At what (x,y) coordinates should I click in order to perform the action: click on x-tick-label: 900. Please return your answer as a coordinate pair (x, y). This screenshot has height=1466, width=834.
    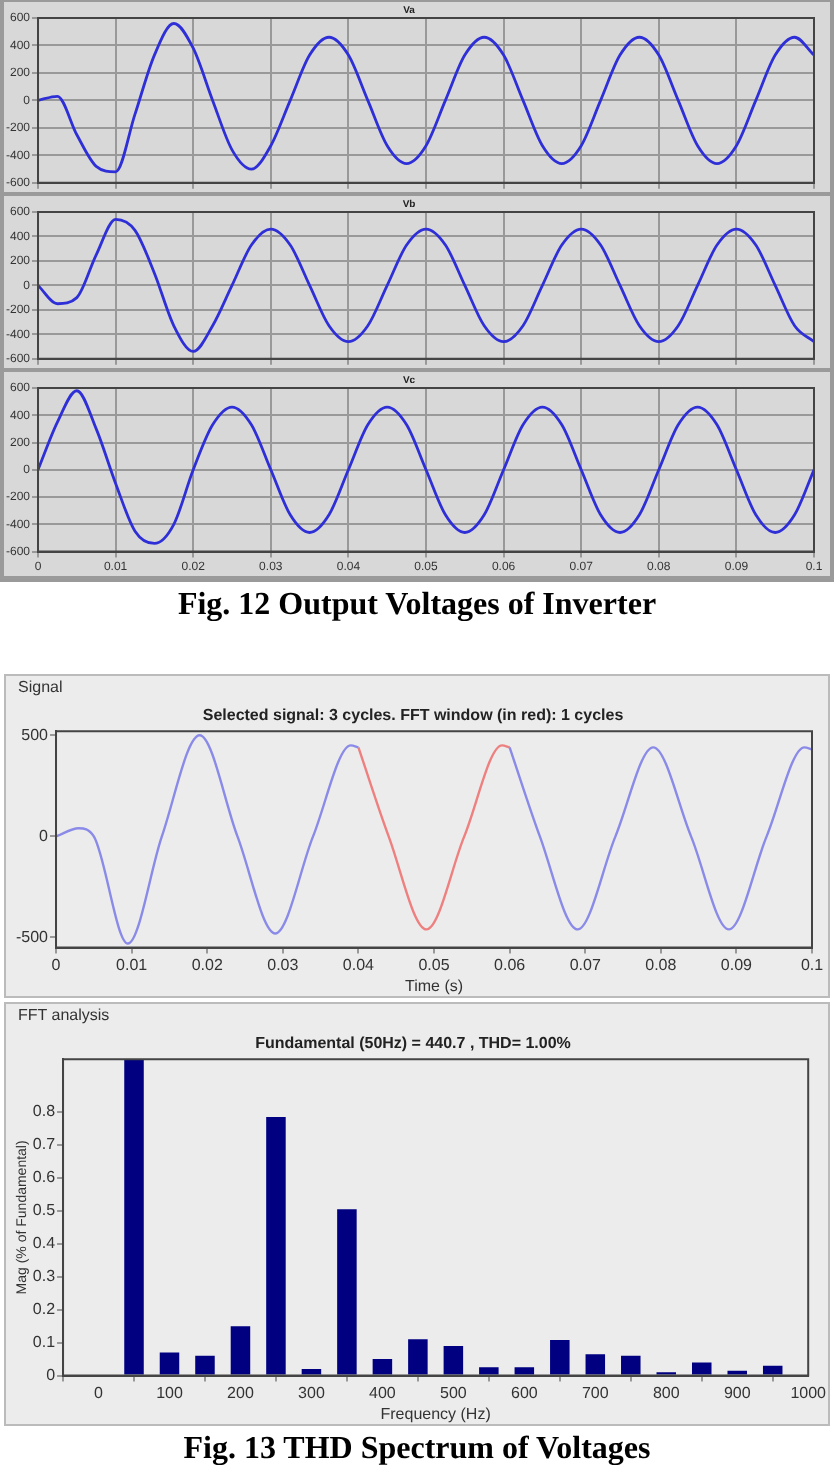
    Looking at the image, I should click on (737, 1392).